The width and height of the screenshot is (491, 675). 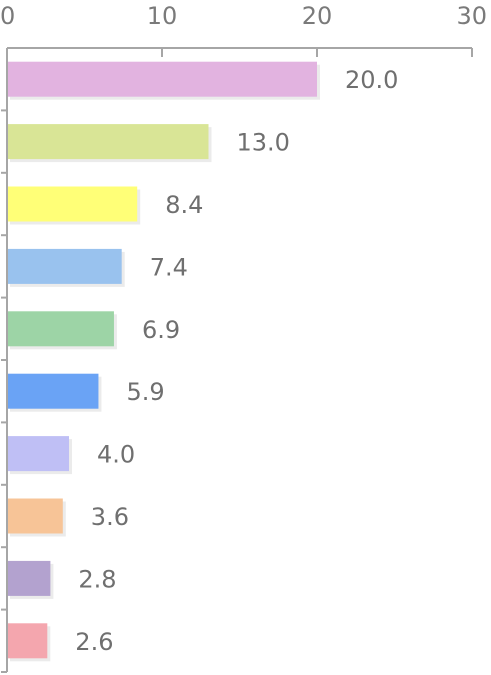 What do you see at coordinates (169, 267) in the screenshot?
I see `bar-value-label: 7.4` at bounding box center [169, 267].